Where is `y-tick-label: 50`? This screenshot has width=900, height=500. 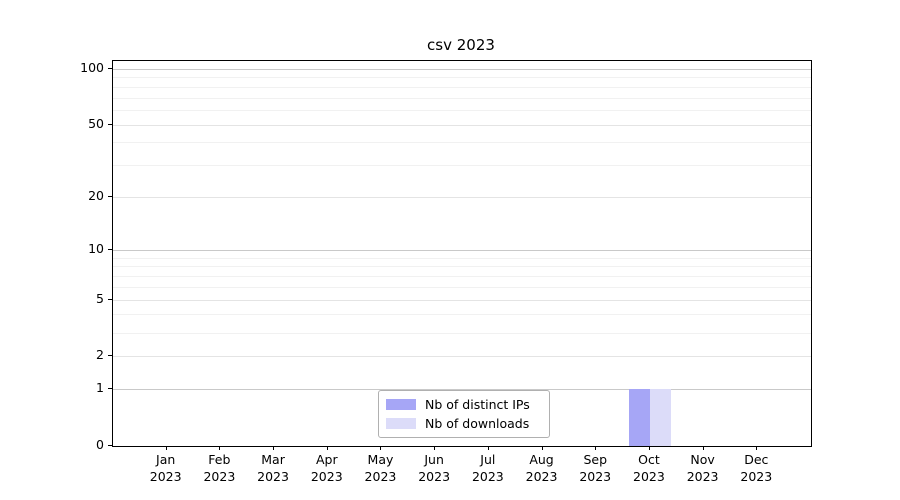
y-tick-label: 50 is located at coordinates (96, 123).